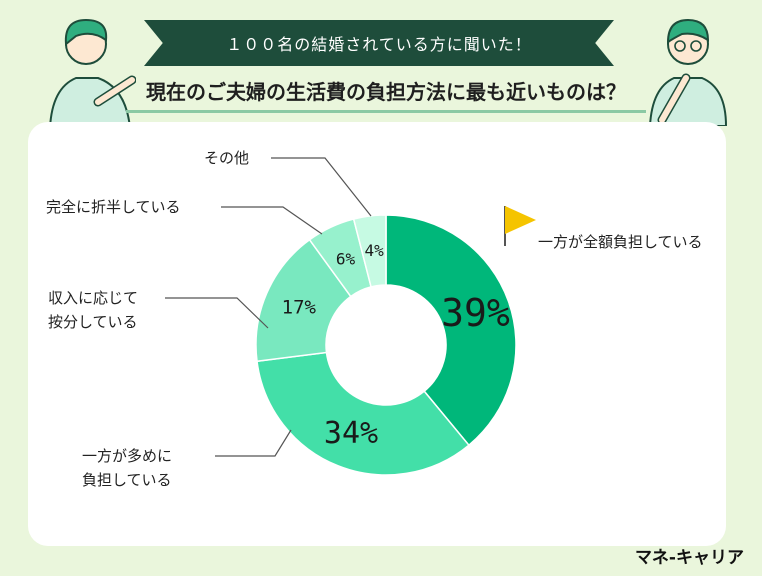 This screenshot has width=762, height=576. I want to click on leader-line-income, so click(217, 313).